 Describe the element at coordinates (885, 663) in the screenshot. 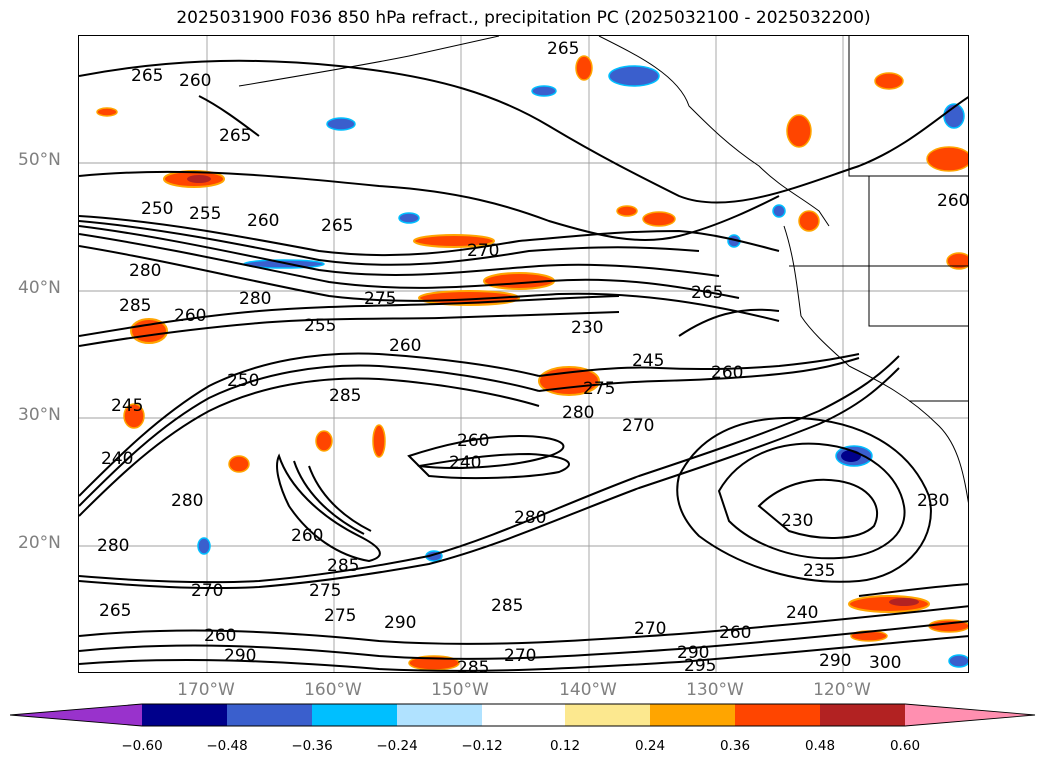

I see `contour-label: 300` at that location.